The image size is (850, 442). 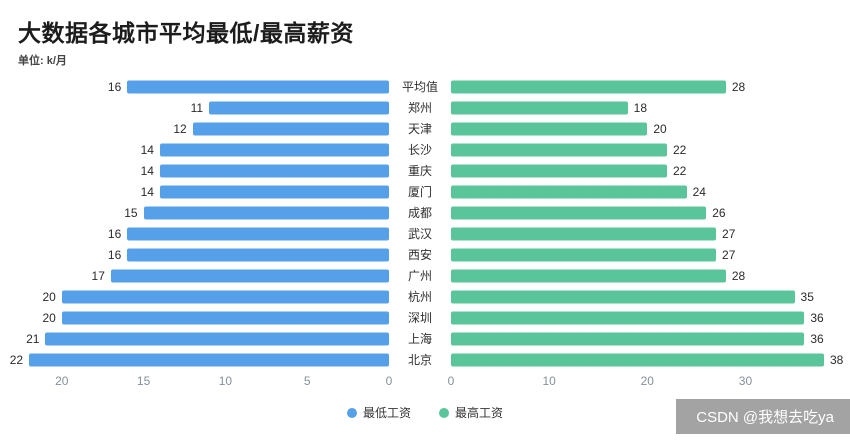 I want to click on city-label: 成都, so click(x=419, y=213).